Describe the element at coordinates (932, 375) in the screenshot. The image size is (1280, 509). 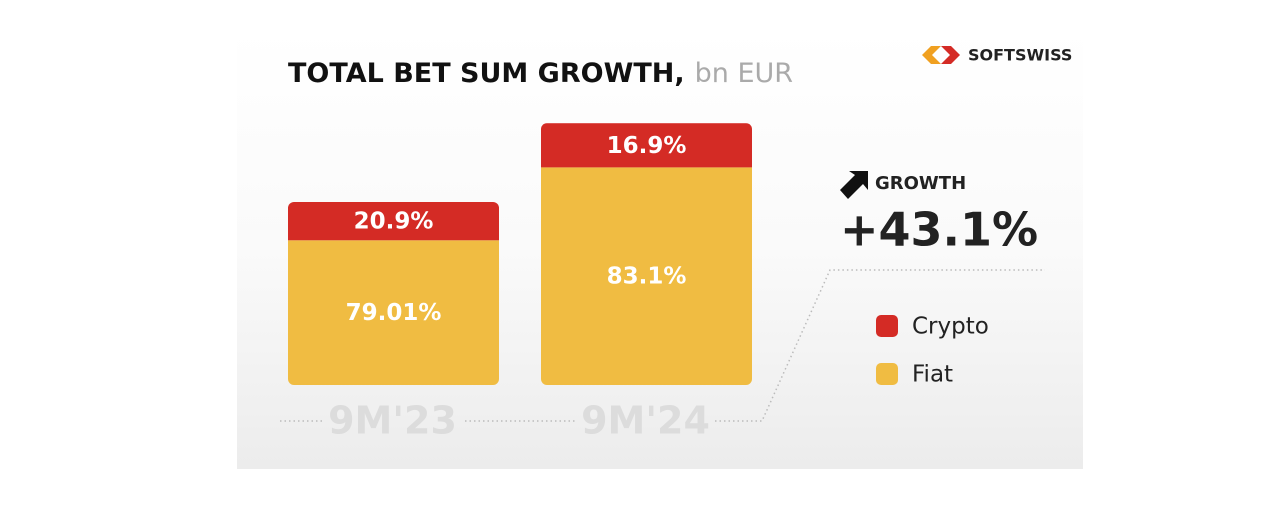
I see `legend-label: Fiat` at that location.